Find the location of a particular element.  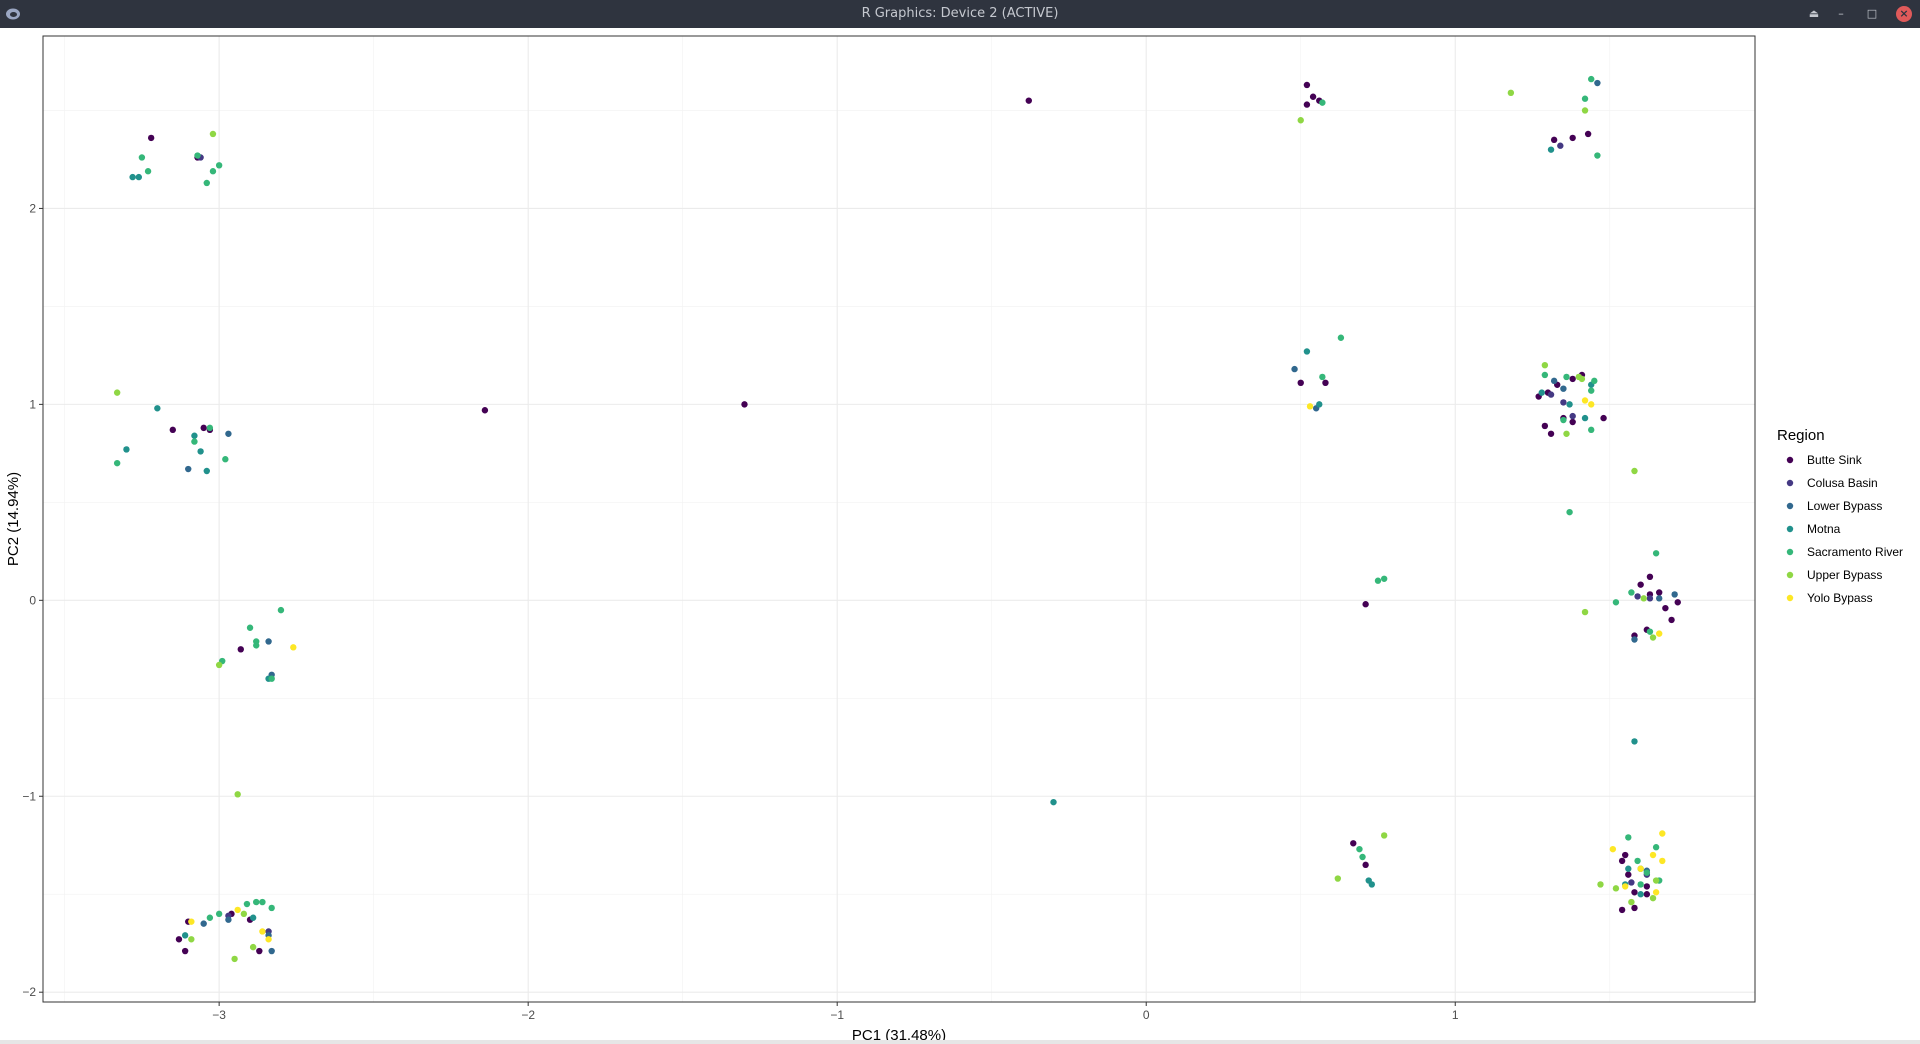

x-tick-label: −2 is located at coordinates (528, 1015).